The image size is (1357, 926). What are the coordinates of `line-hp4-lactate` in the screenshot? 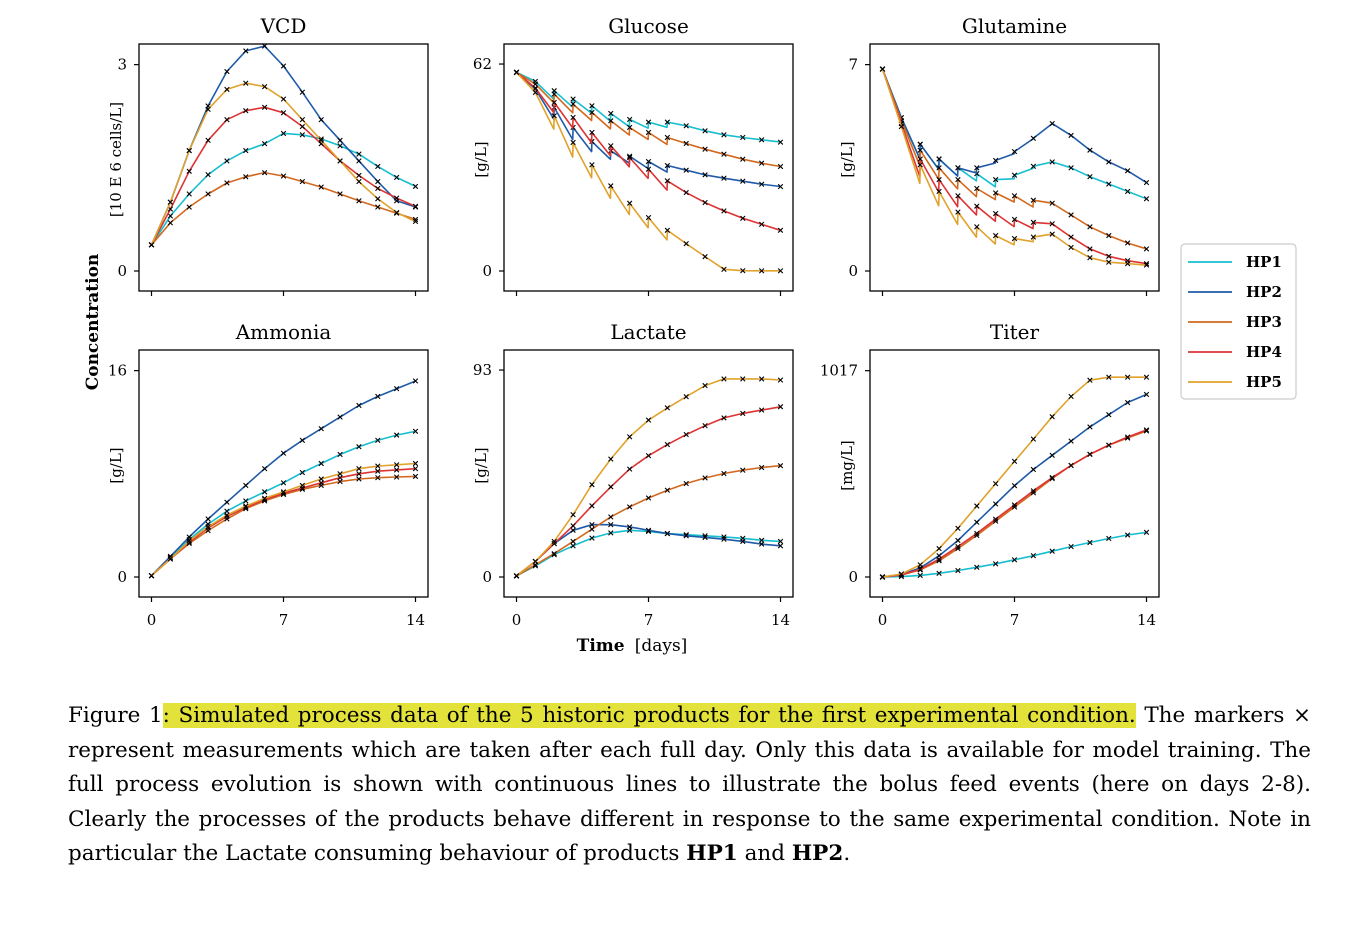 It's located at (648, 491).